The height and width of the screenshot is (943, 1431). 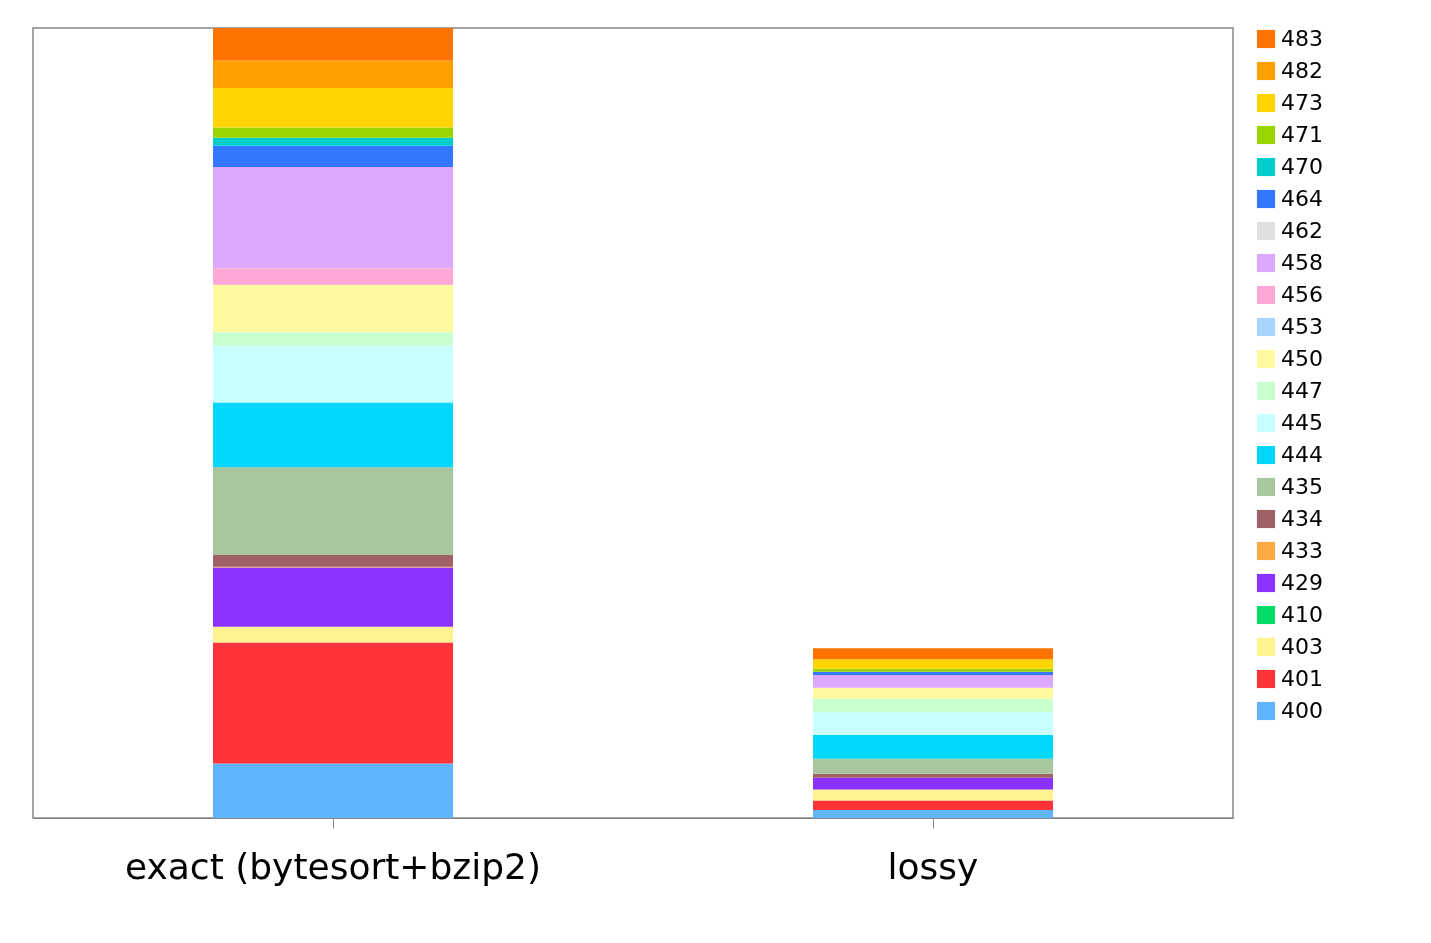 I want to click on legend-label: 433, so click(x=1302, y=550).